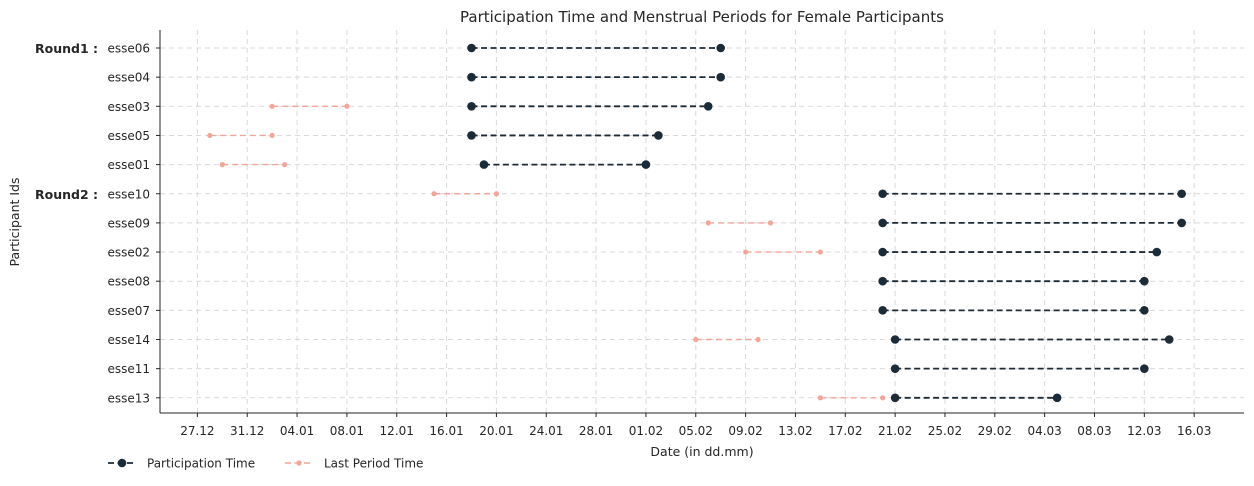 The image size is (1254, 486). What do you see at coordinates (1194, 431) in the screenshot?
I see `x-tick-label: 16.03` at bounding box center [1194, 431].